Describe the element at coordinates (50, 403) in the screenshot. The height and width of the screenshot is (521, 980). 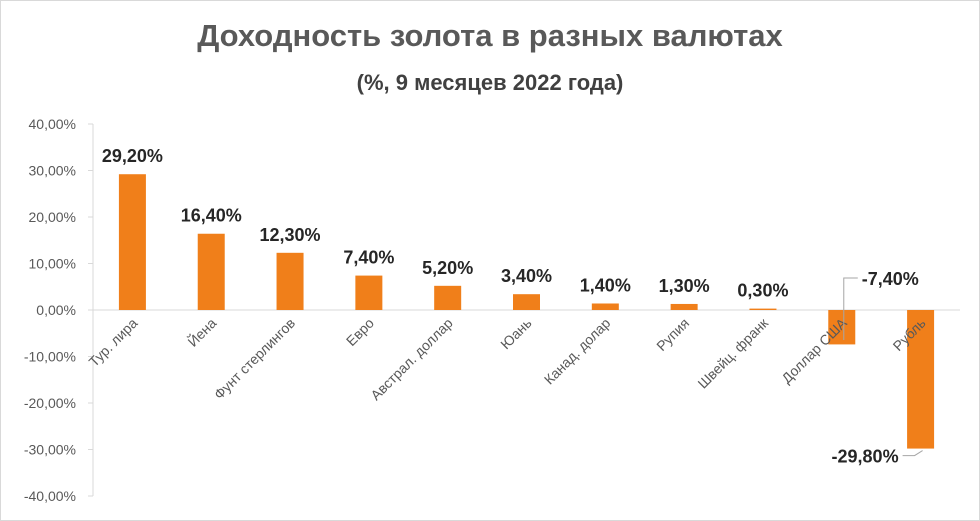
I see `y-tick-label: -20,00%` at that location.